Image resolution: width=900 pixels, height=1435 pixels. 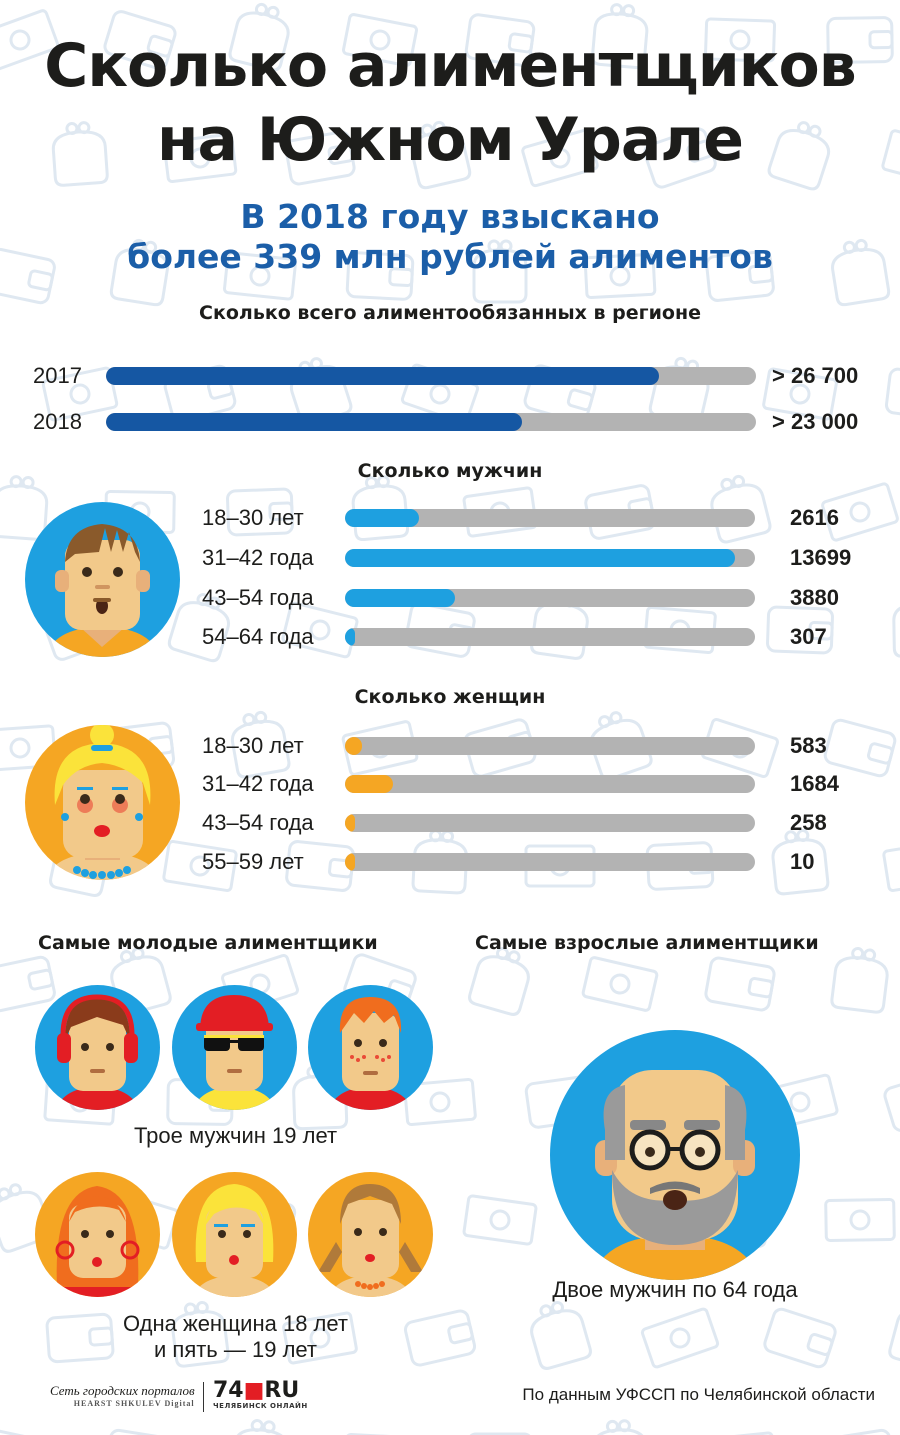 What do you see at coordinates (234, 1234) in the screenshot?
I see `young-woman-blonde-avatar-icon` at bounding box center [234, 1234].